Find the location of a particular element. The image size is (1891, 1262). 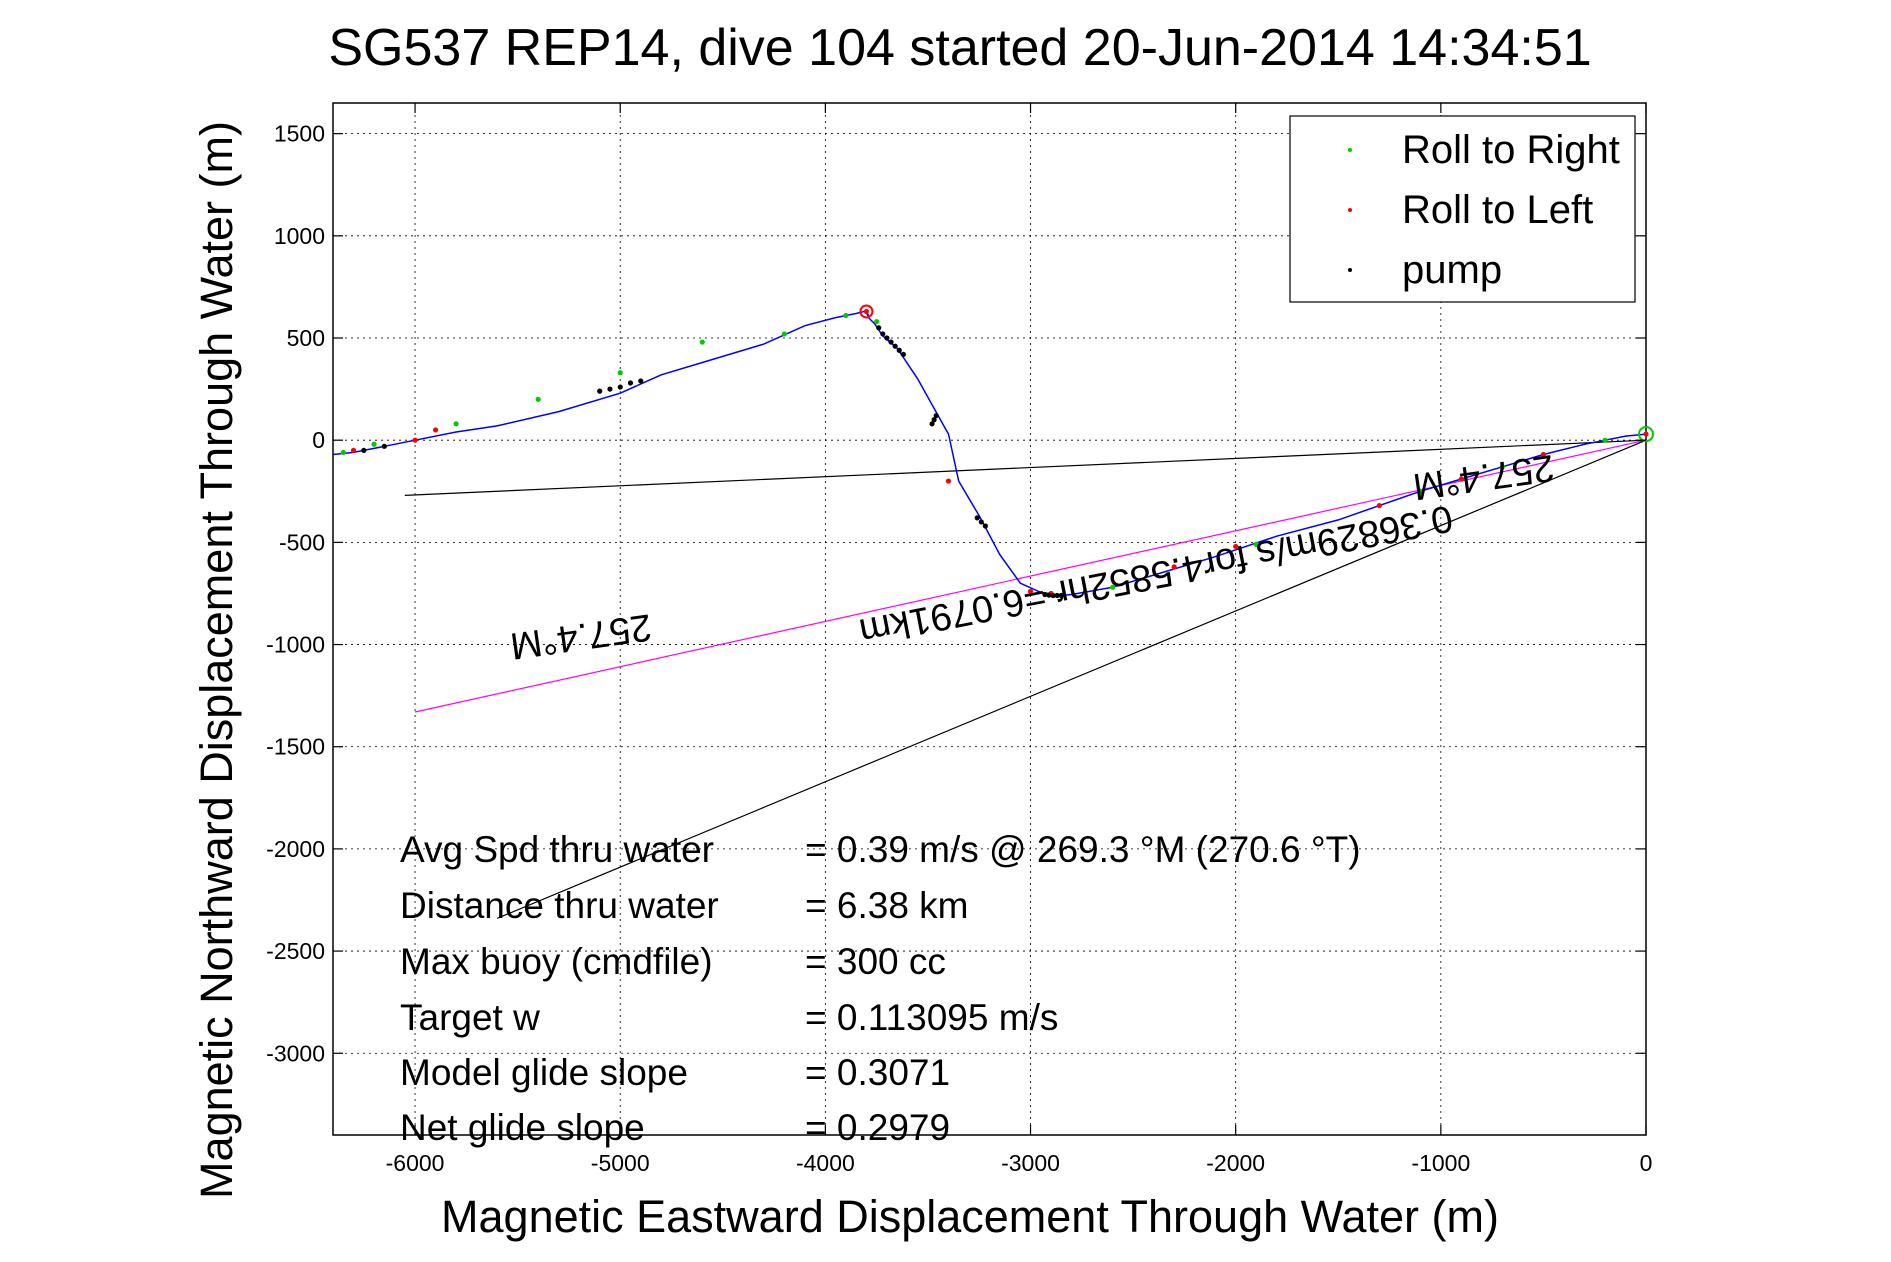

x-tick-label: -2000 is located at coordinates (1235, 1163).